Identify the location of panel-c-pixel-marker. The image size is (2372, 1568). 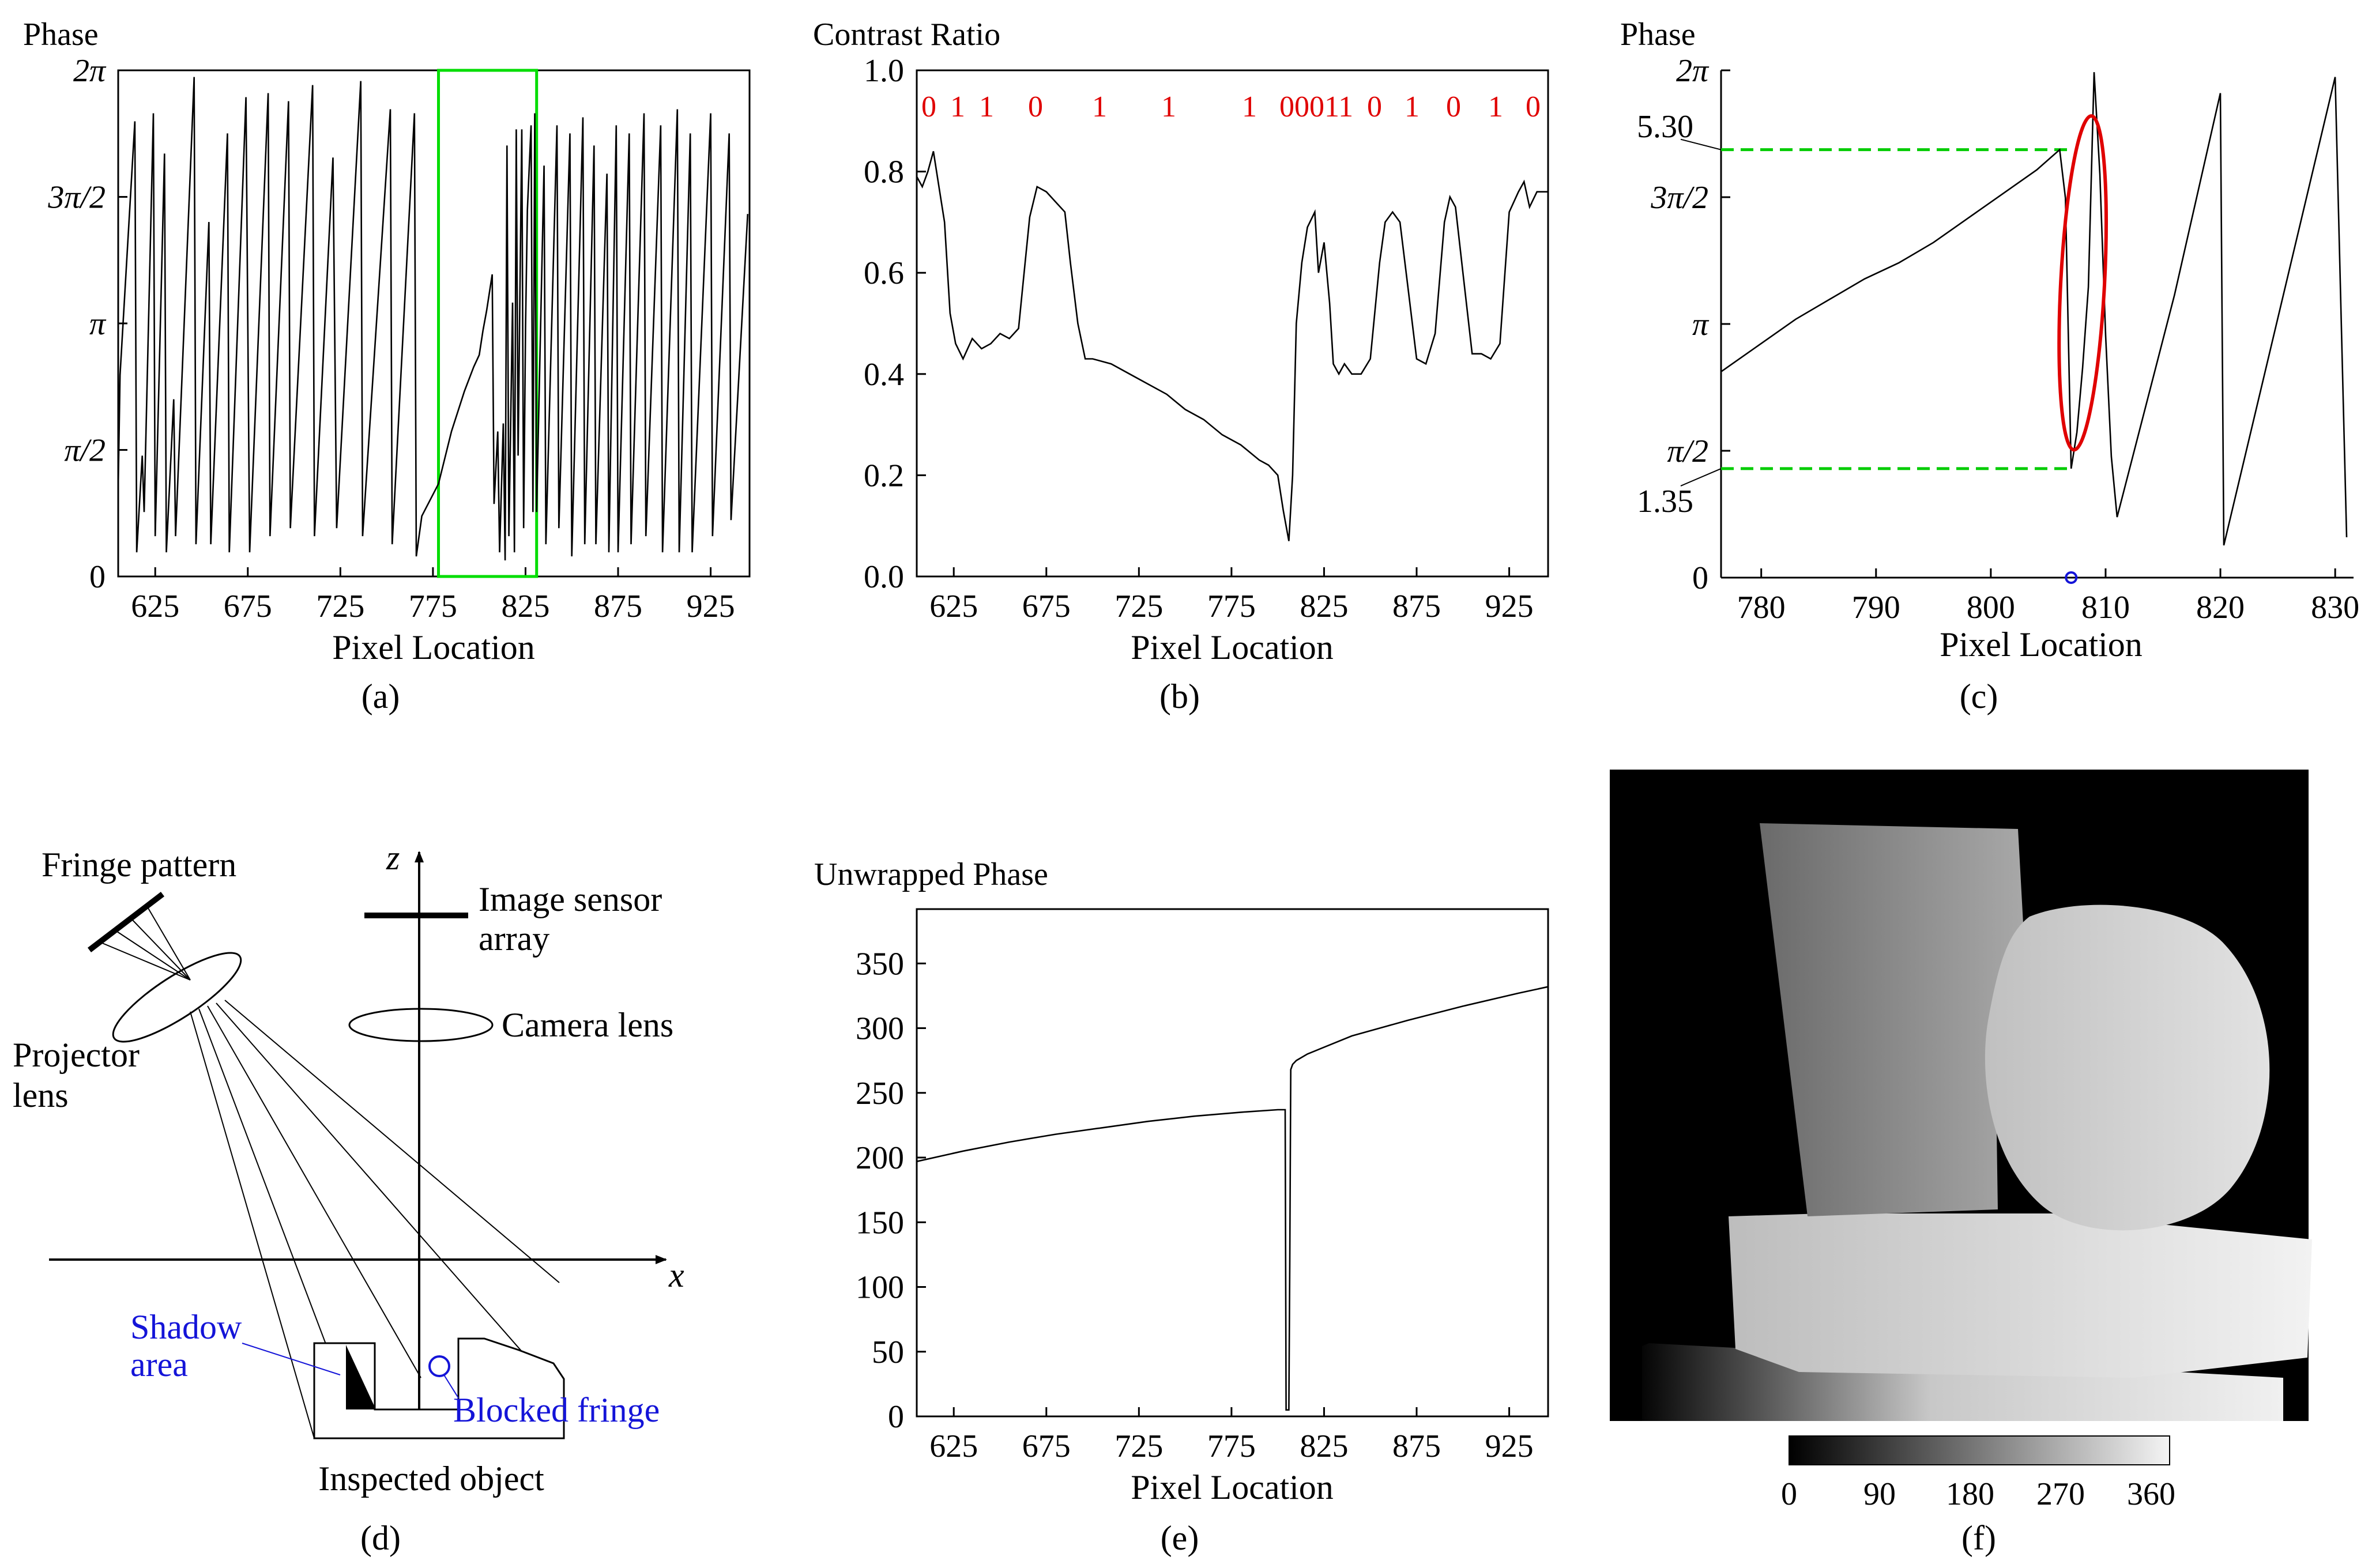
(2071, 577).